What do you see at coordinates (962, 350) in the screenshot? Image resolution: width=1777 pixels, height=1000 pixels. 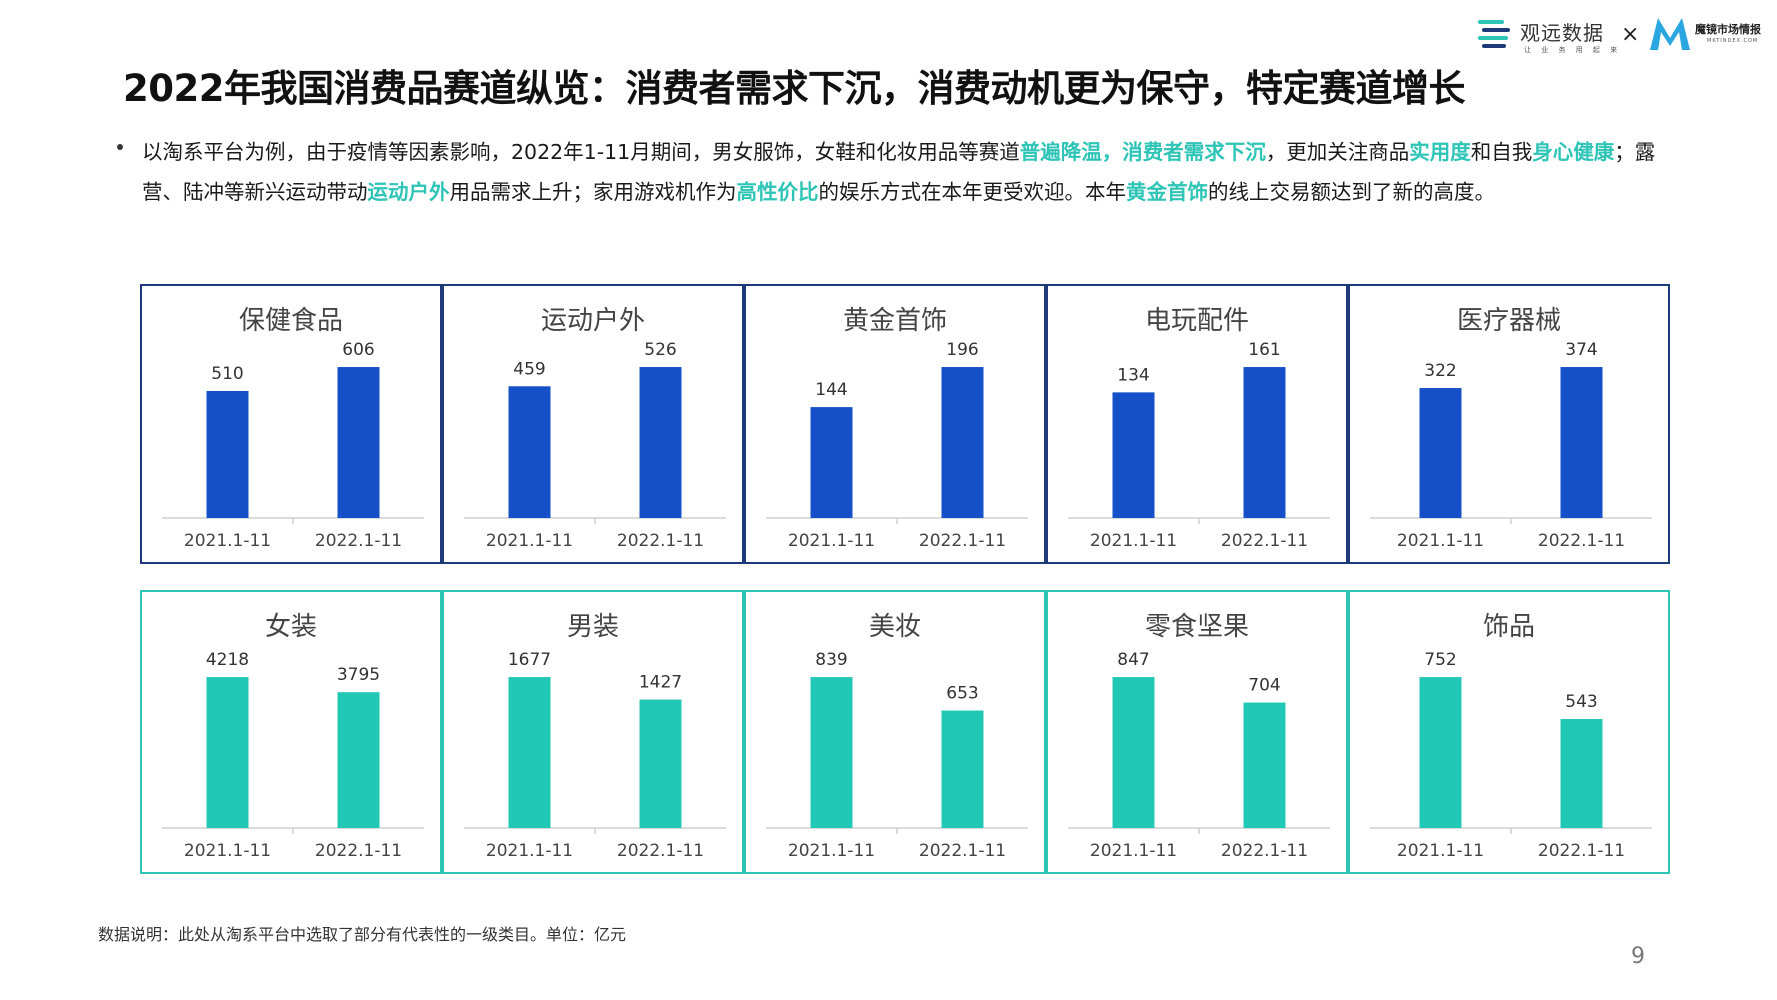 I see `data-label: 196` at bounding box center [962, 350].